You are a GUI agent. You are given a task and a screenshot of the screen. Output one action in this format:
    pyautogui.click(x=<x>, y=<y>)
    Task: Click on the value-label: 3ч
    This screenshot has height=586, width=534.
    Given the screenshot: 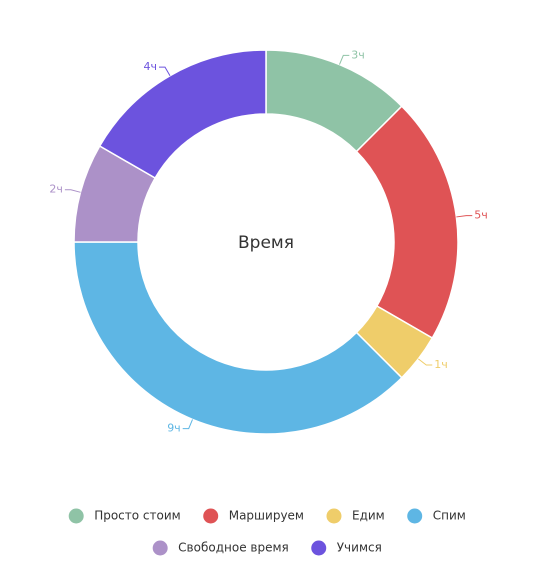 What is the action you would take?
    pyautogui.click(x=358, y=54)
    